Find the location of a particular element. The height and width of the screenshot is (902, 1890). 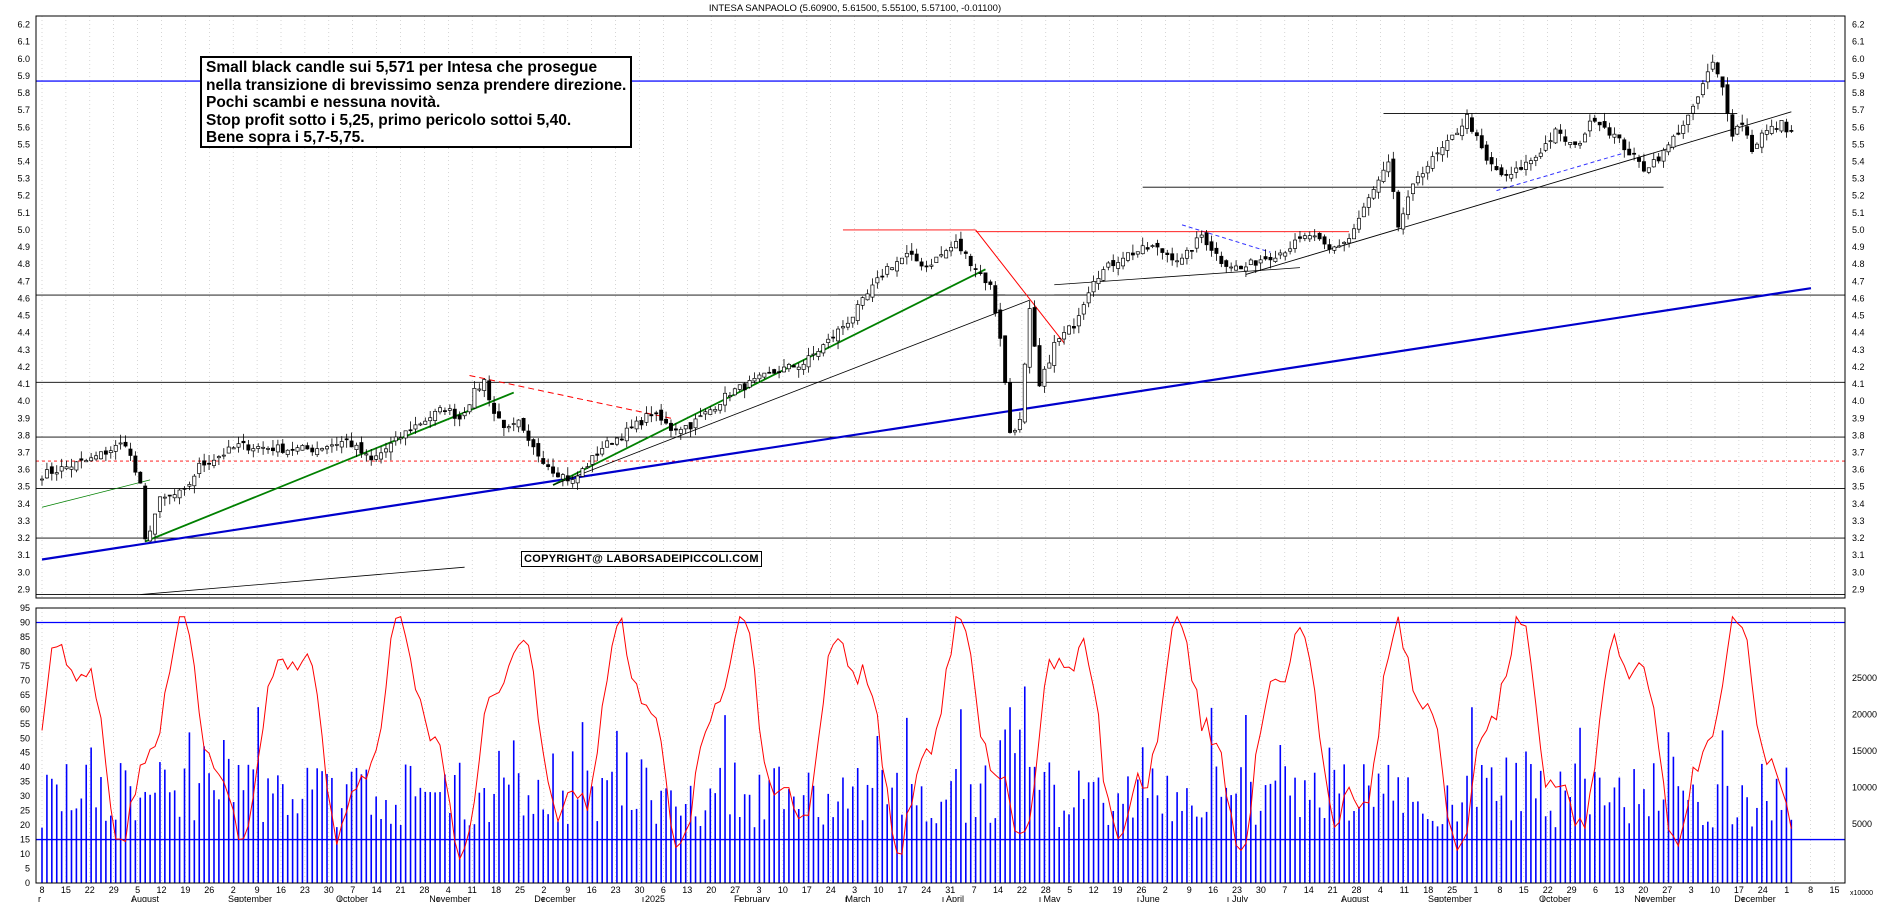

date-tick-label: 20 is located at coordinates (711, 890).